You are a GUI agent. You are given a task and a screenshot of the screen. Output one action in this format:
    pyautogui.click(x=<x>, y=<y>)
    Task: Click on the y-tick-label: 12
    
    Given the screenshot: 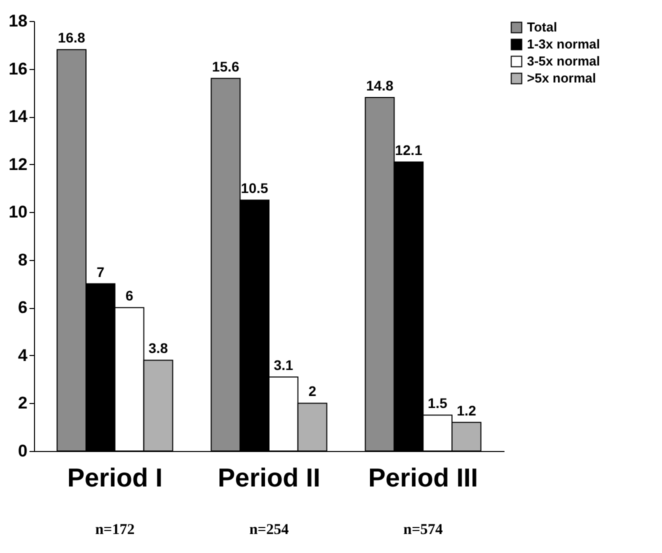 What is the action you would take?
    pyautogui.click(x=18, y=164)
    